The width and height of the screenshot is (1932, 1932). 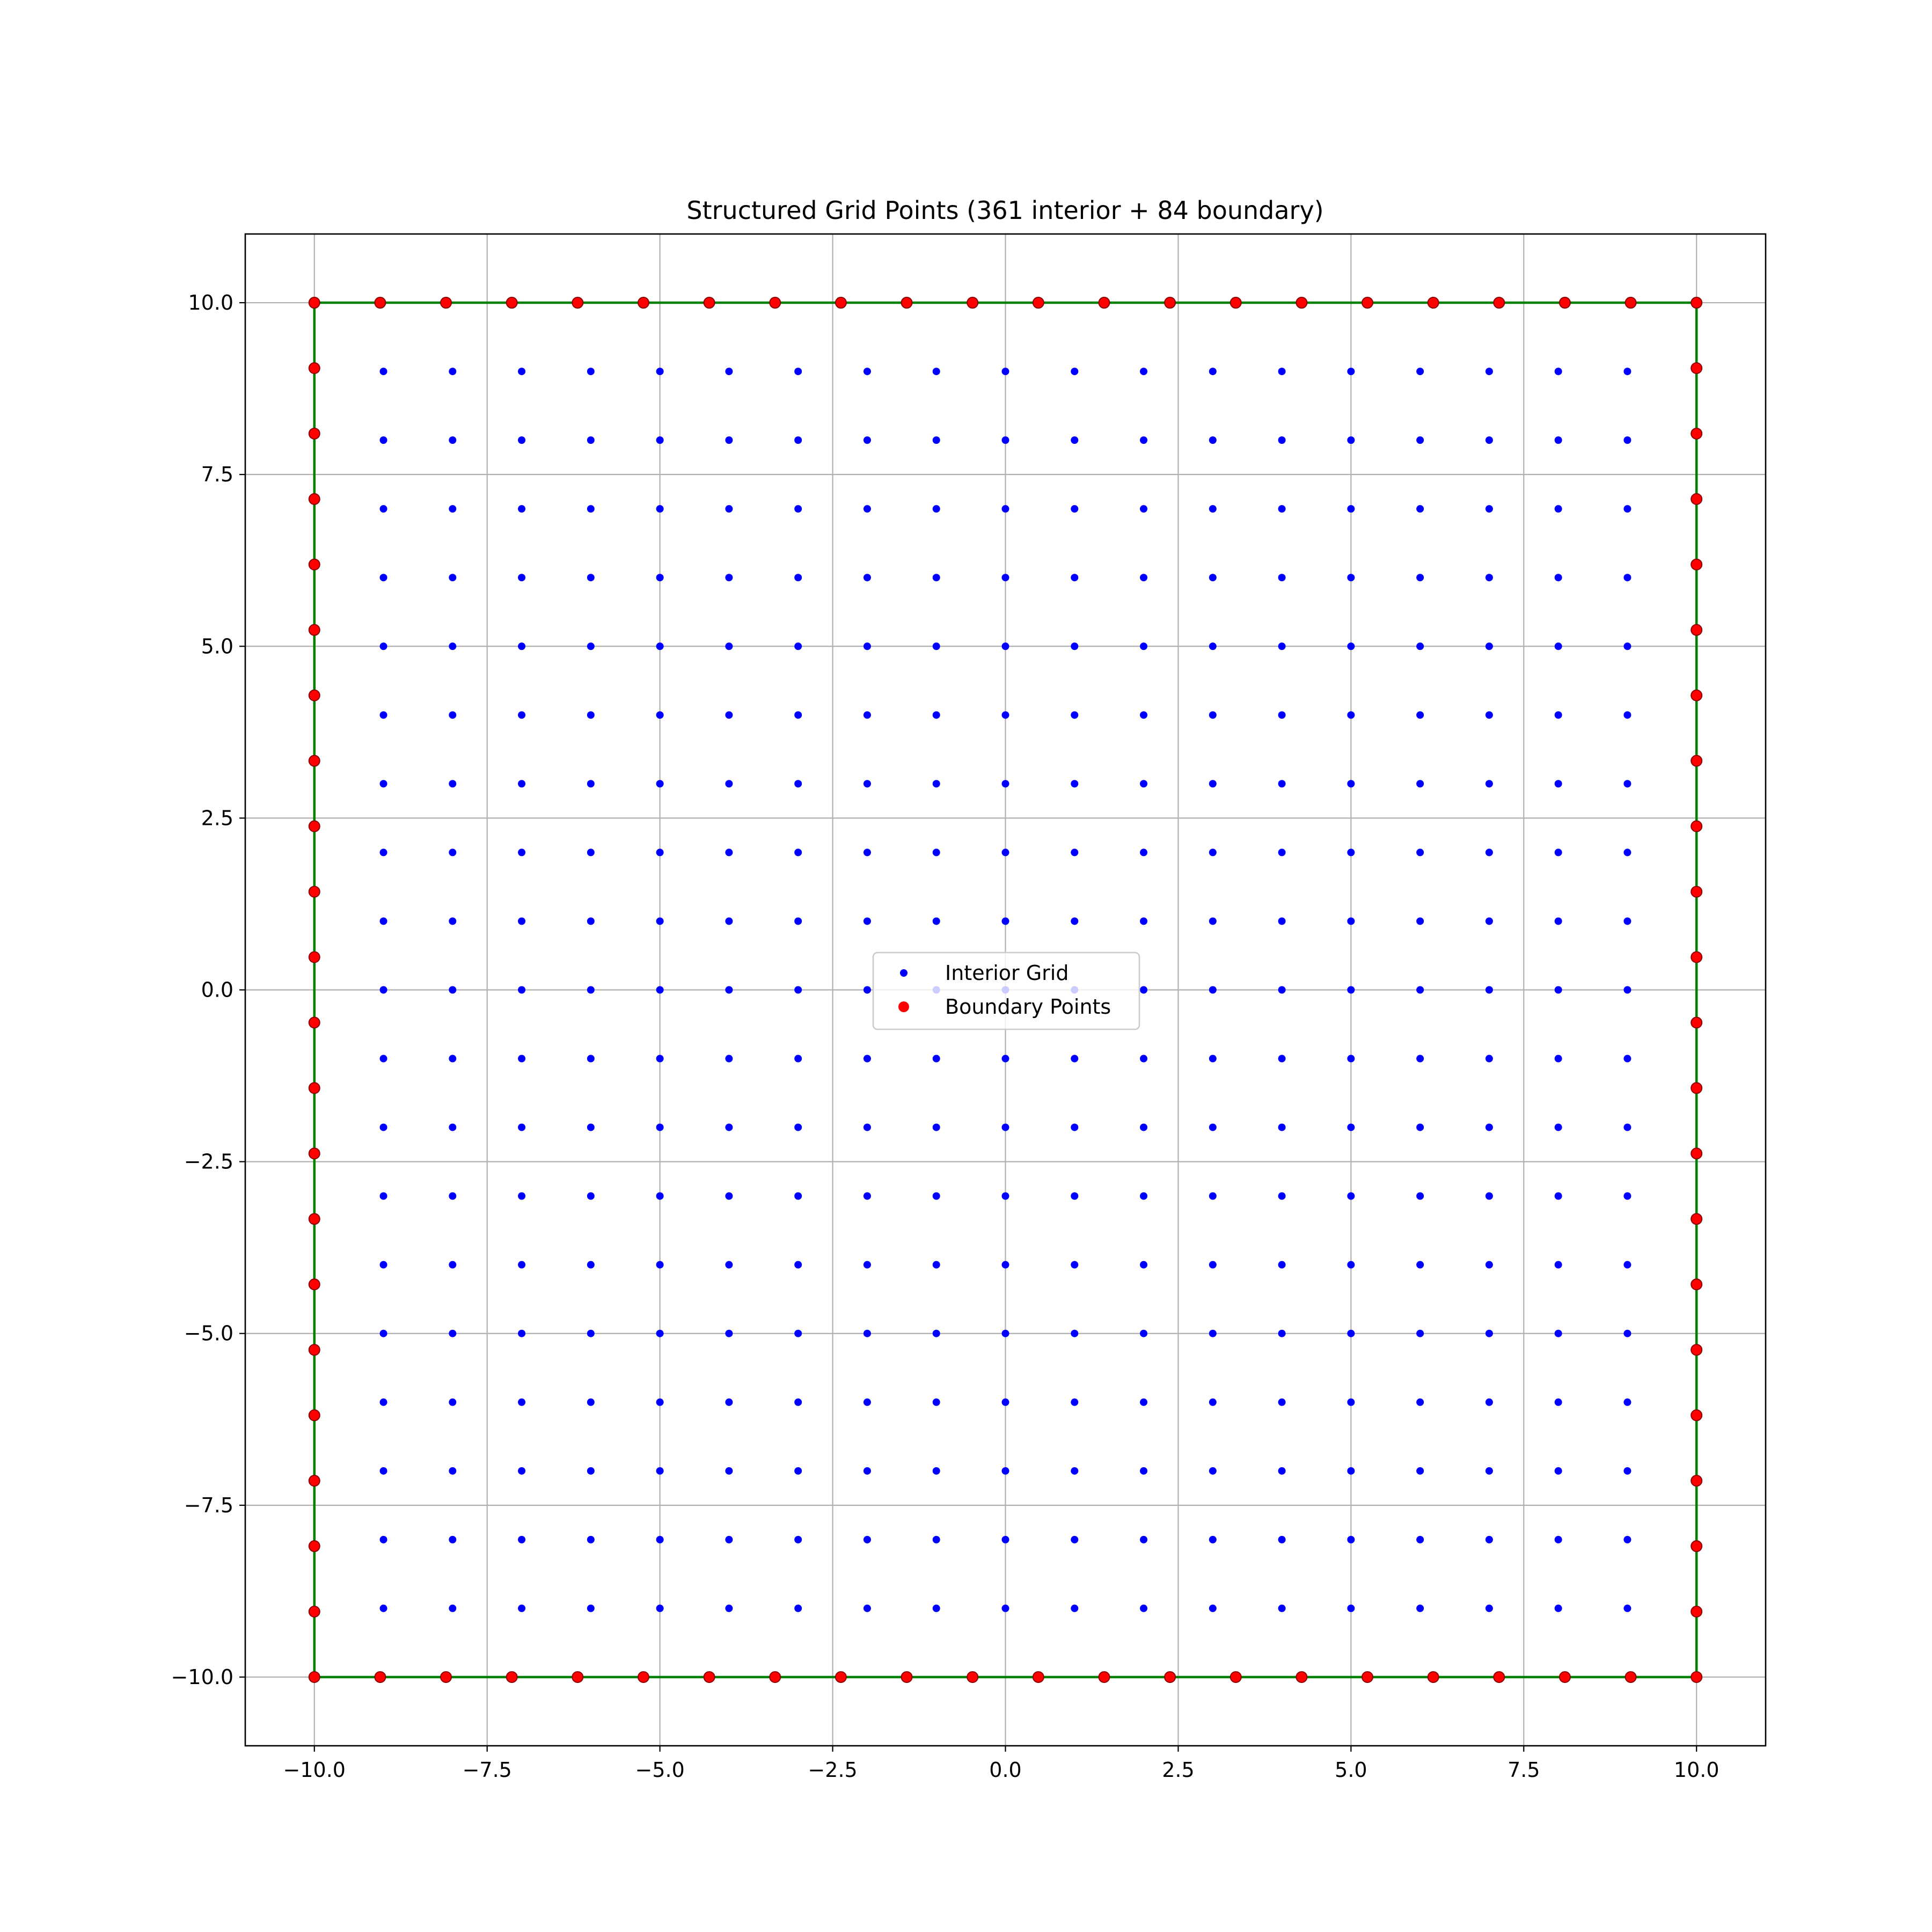 I want to click on y-tick-label: 2.5, so click(x=217, y=818).